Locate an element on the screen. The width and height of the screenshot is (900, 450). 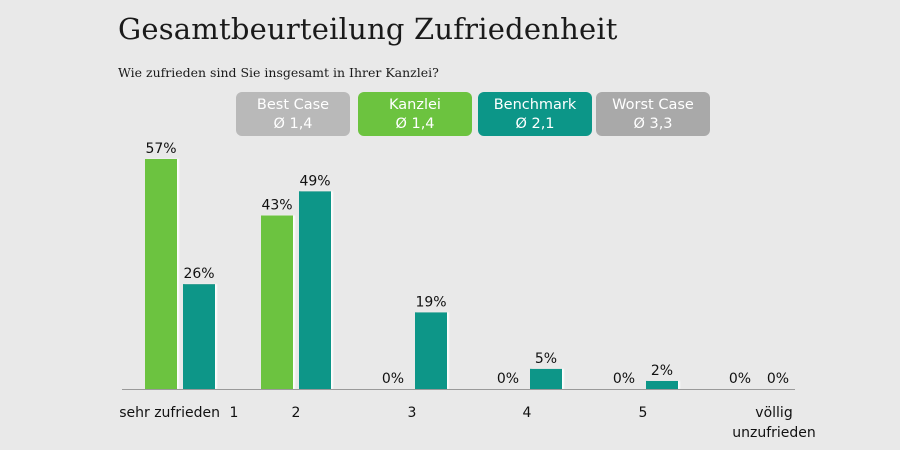
legend-average: Ø 2,1 is located at coordinates (535, 124).